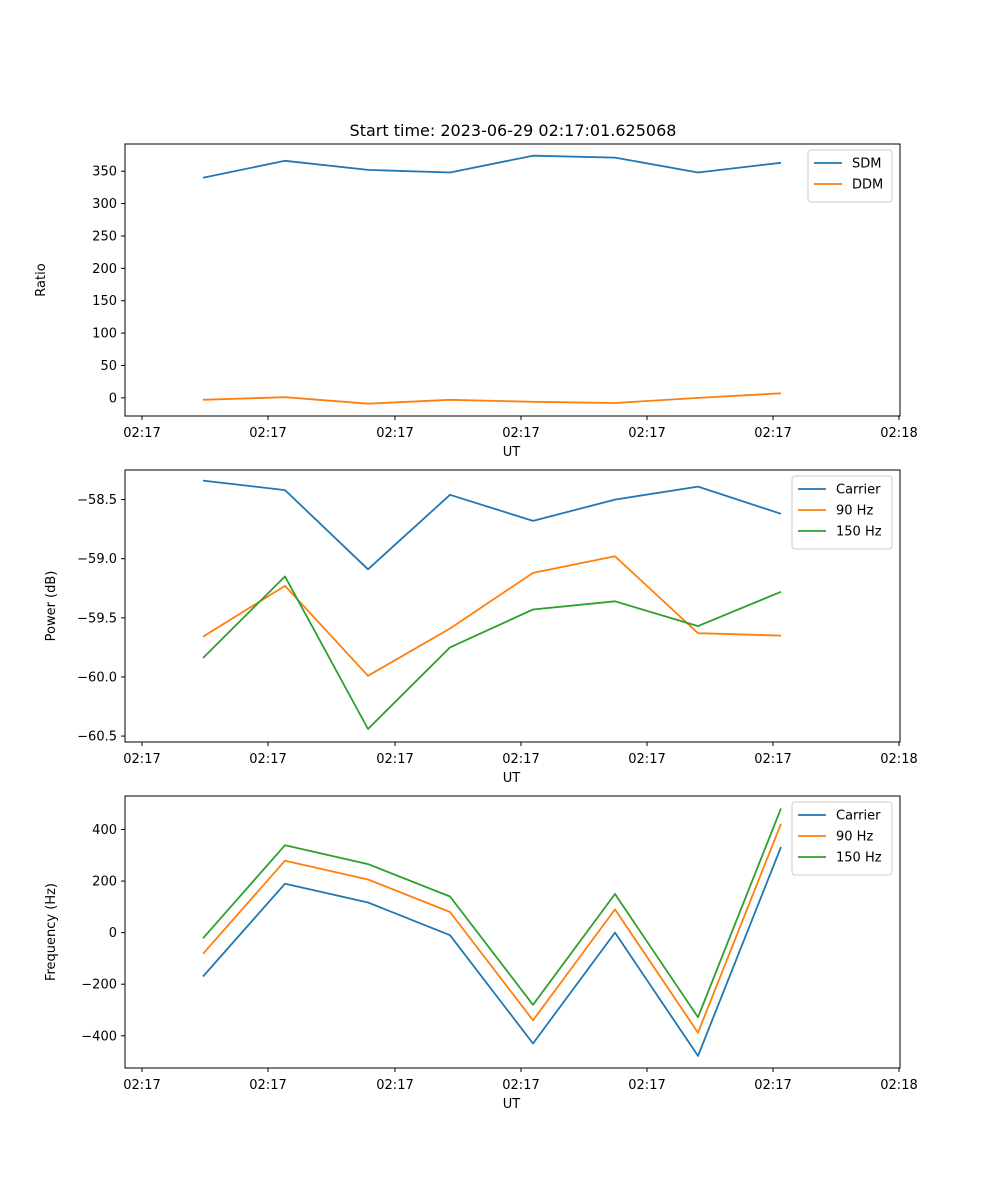 This screenshot has width=1000, height=1200. What do you see at coordinates (513, 130) in the screenshot?
I see `chart-title: Start time: 2023-06-29 02:17:01.625068` at bounding box center [513, 130].